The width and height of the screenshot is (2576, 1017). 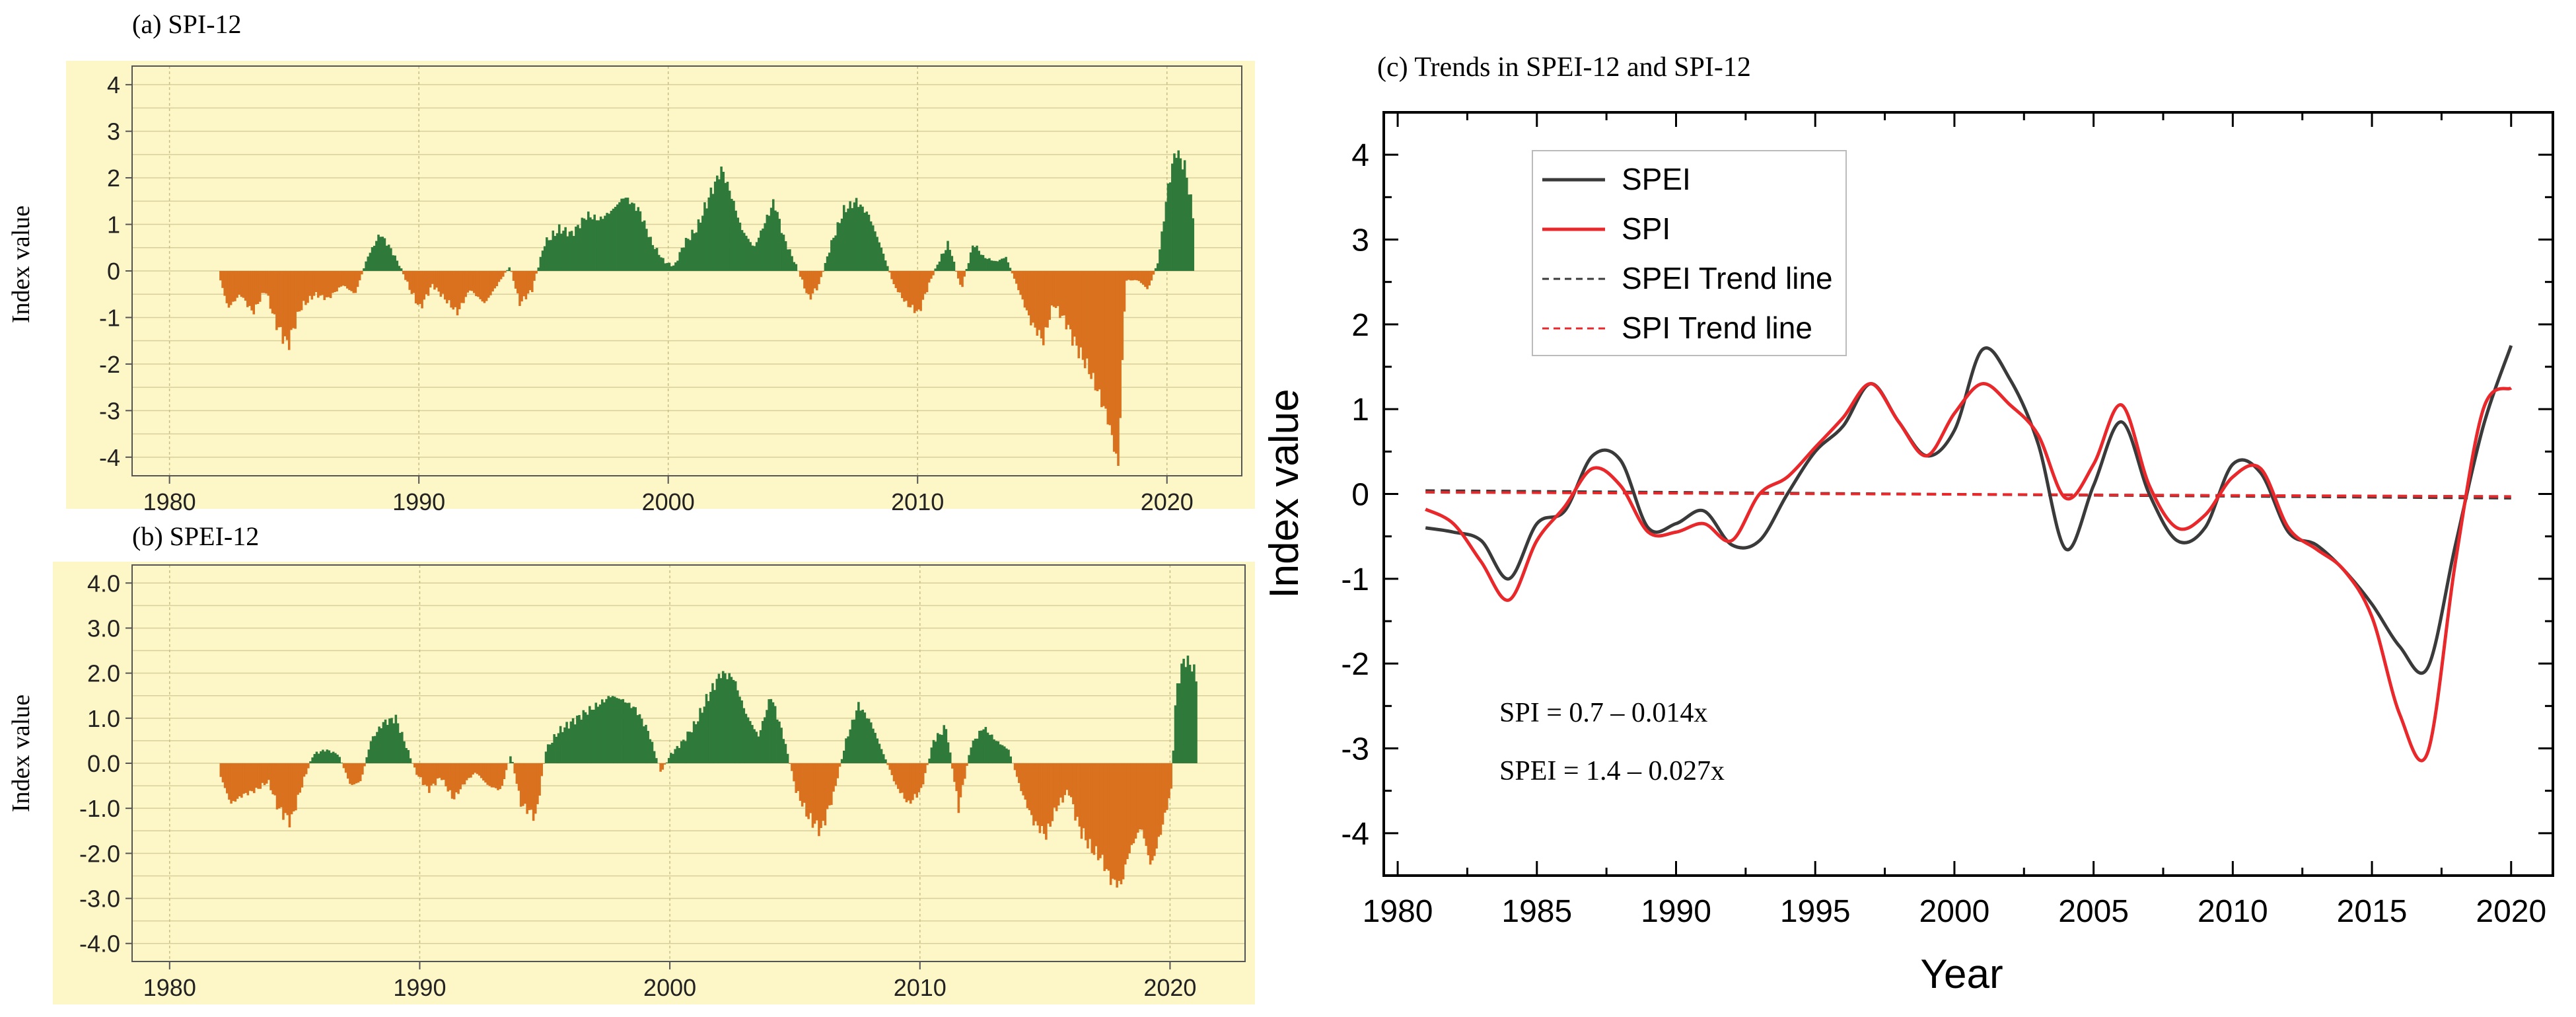 What do you see at coordinates (114, 271) in the screenshot?
I see `a-ytick-label: 0` at bounding box center [114, 271].